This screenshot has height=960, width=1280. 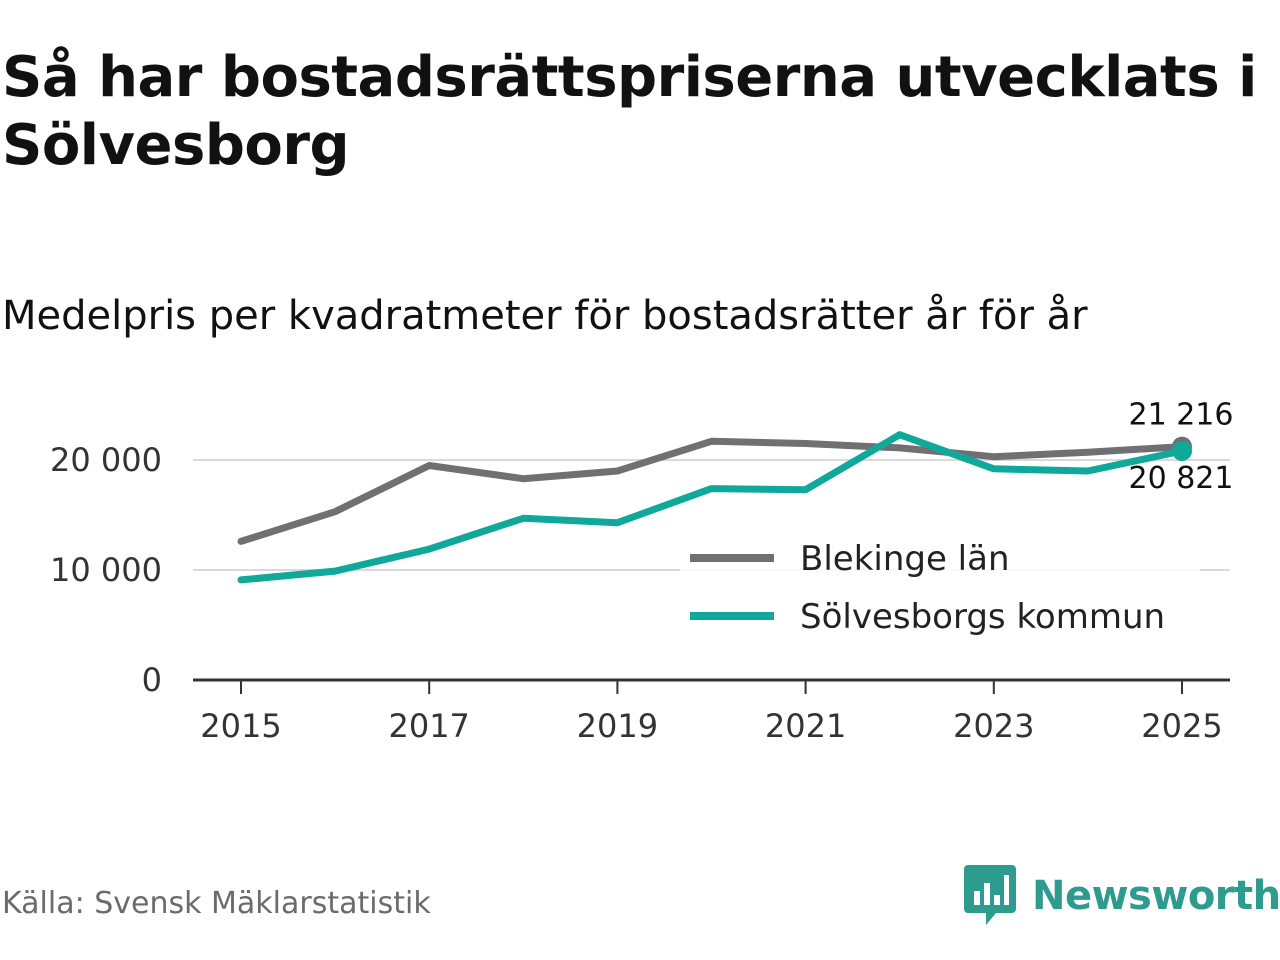 What do you see at coordinates (1181, 415) in the screenshot?
I see `end-value-label: 21 216` at bounding box center [1181, 415].